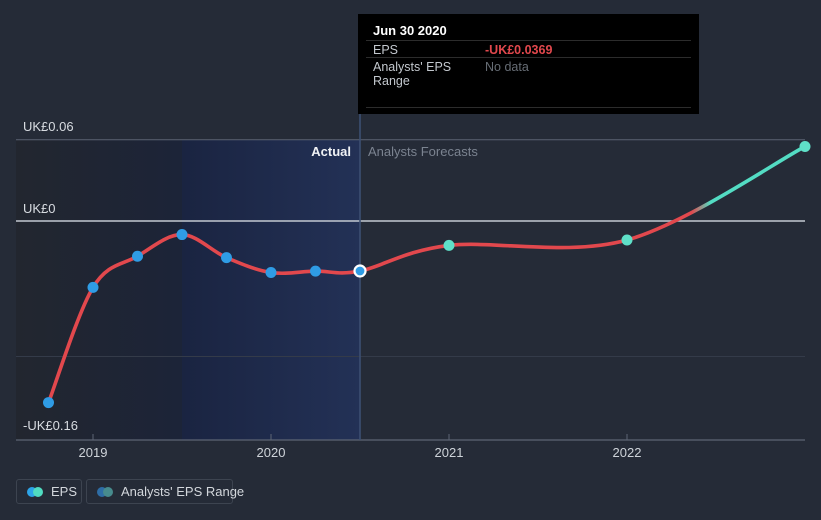 Image resolution: width=821 pixels, height=520 pixels. Describe the element at coordinates (423, 151) in the screenshot. I see `forecast-region-label: Analysts Forecasts` at that location.